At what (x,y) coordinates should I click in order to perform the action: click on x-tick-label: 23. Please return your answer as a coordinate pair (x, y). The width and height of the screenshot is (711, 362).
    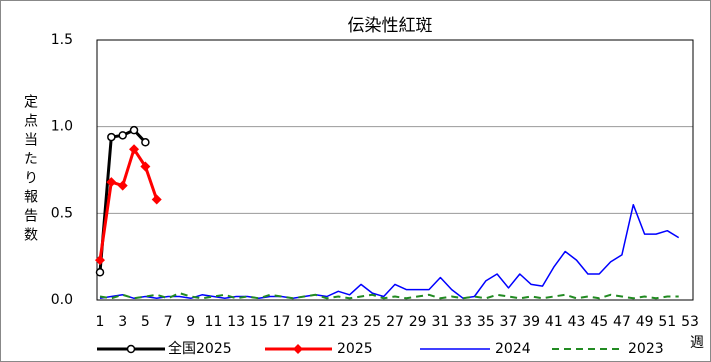
    Looking at the image, I should click on (350, 322).